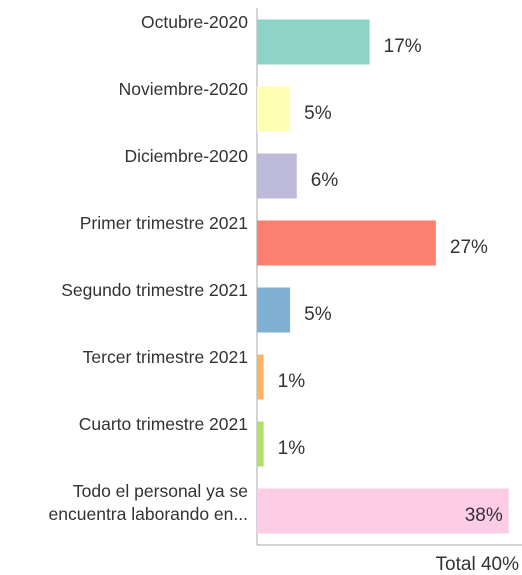 The height and width of the screenshot is (575, 522). Describe the element at coordinates (186, 155) in the screenshot. I see `category-label: Diciembre-2020` at that location.